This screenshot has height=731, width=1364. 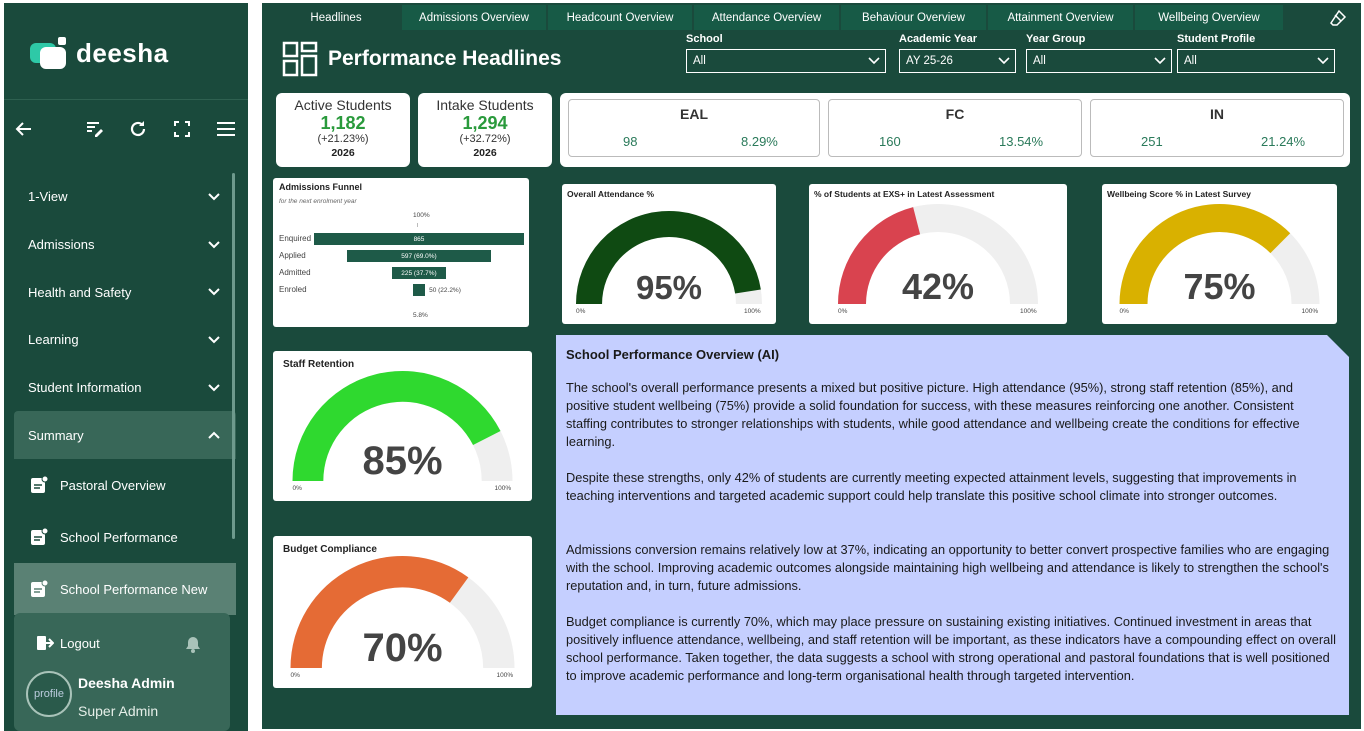 What do you see at coordinates (786, 61) in the screenshot?
I see `school-select: All` at bounding box center [786, 61].